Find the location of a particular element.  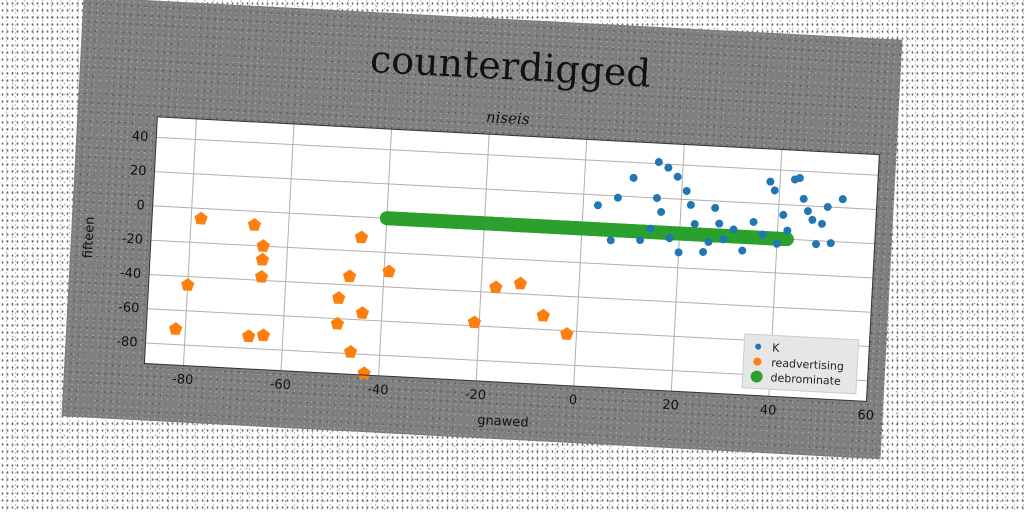

chart-subtitle: niseis is located at coordinates (508, 118).